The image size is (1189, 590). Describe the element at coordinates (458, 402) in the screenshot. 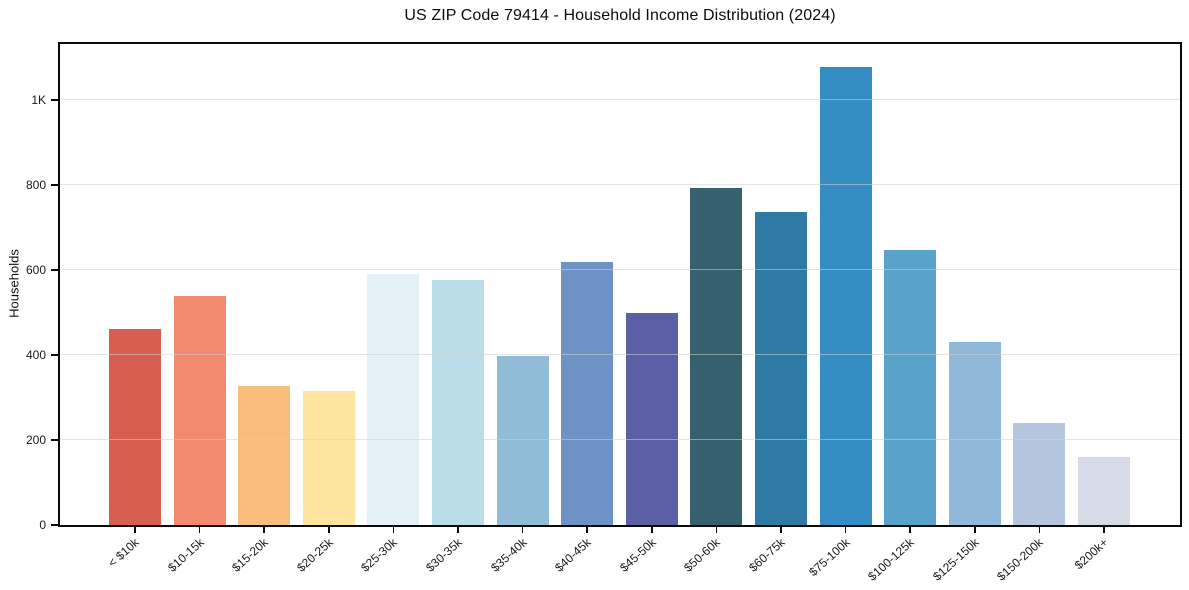

I see `bar-$30-35k` at that location.